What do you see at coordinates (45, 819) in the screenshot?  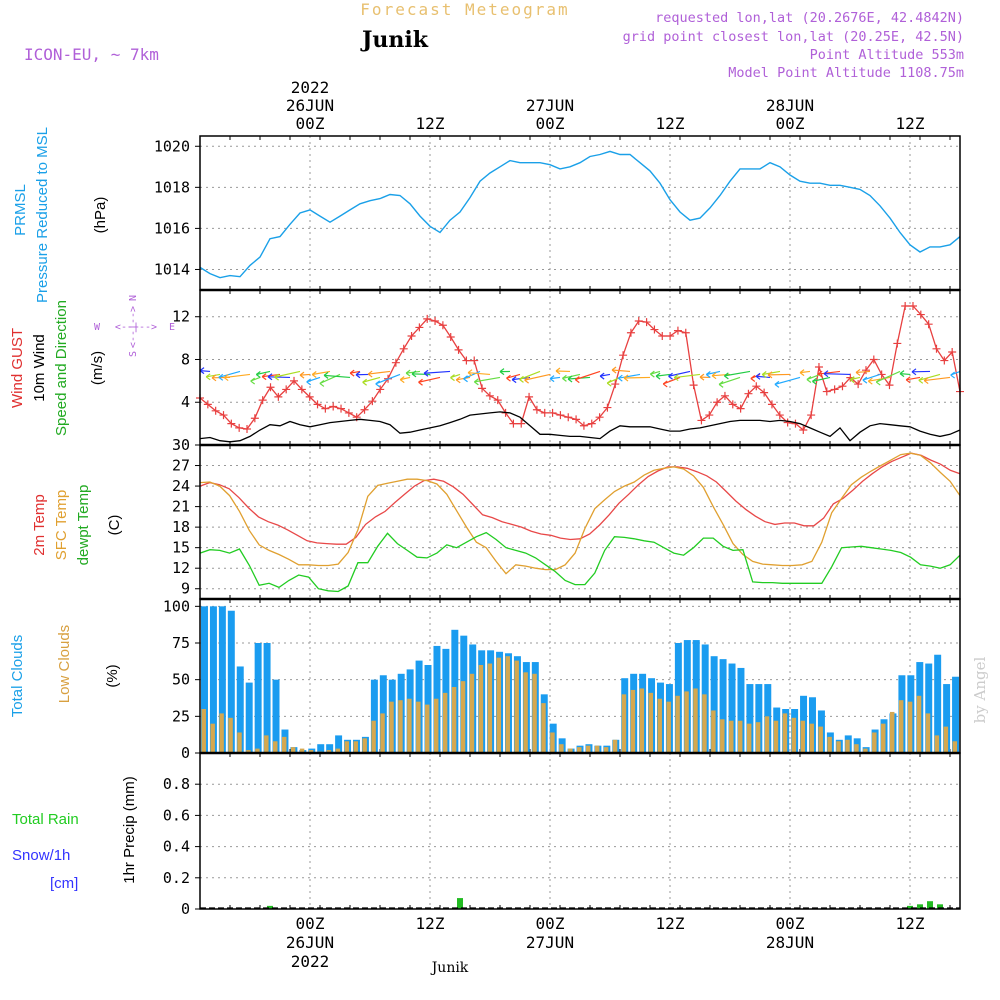 I see `precip-rain-label: Total Rain` at bounding box center [45, 819].